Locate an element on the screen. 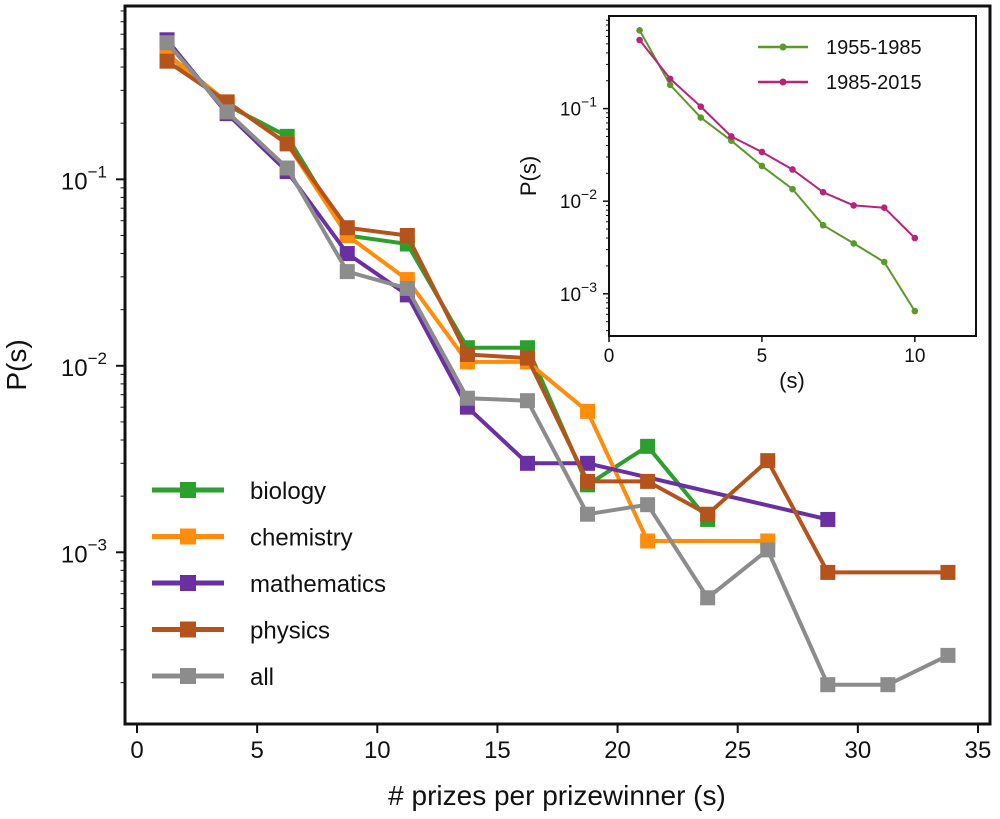 The width and height of the screenshot is (1000, 819). inset-series-group is located at coordinates (777, 171).